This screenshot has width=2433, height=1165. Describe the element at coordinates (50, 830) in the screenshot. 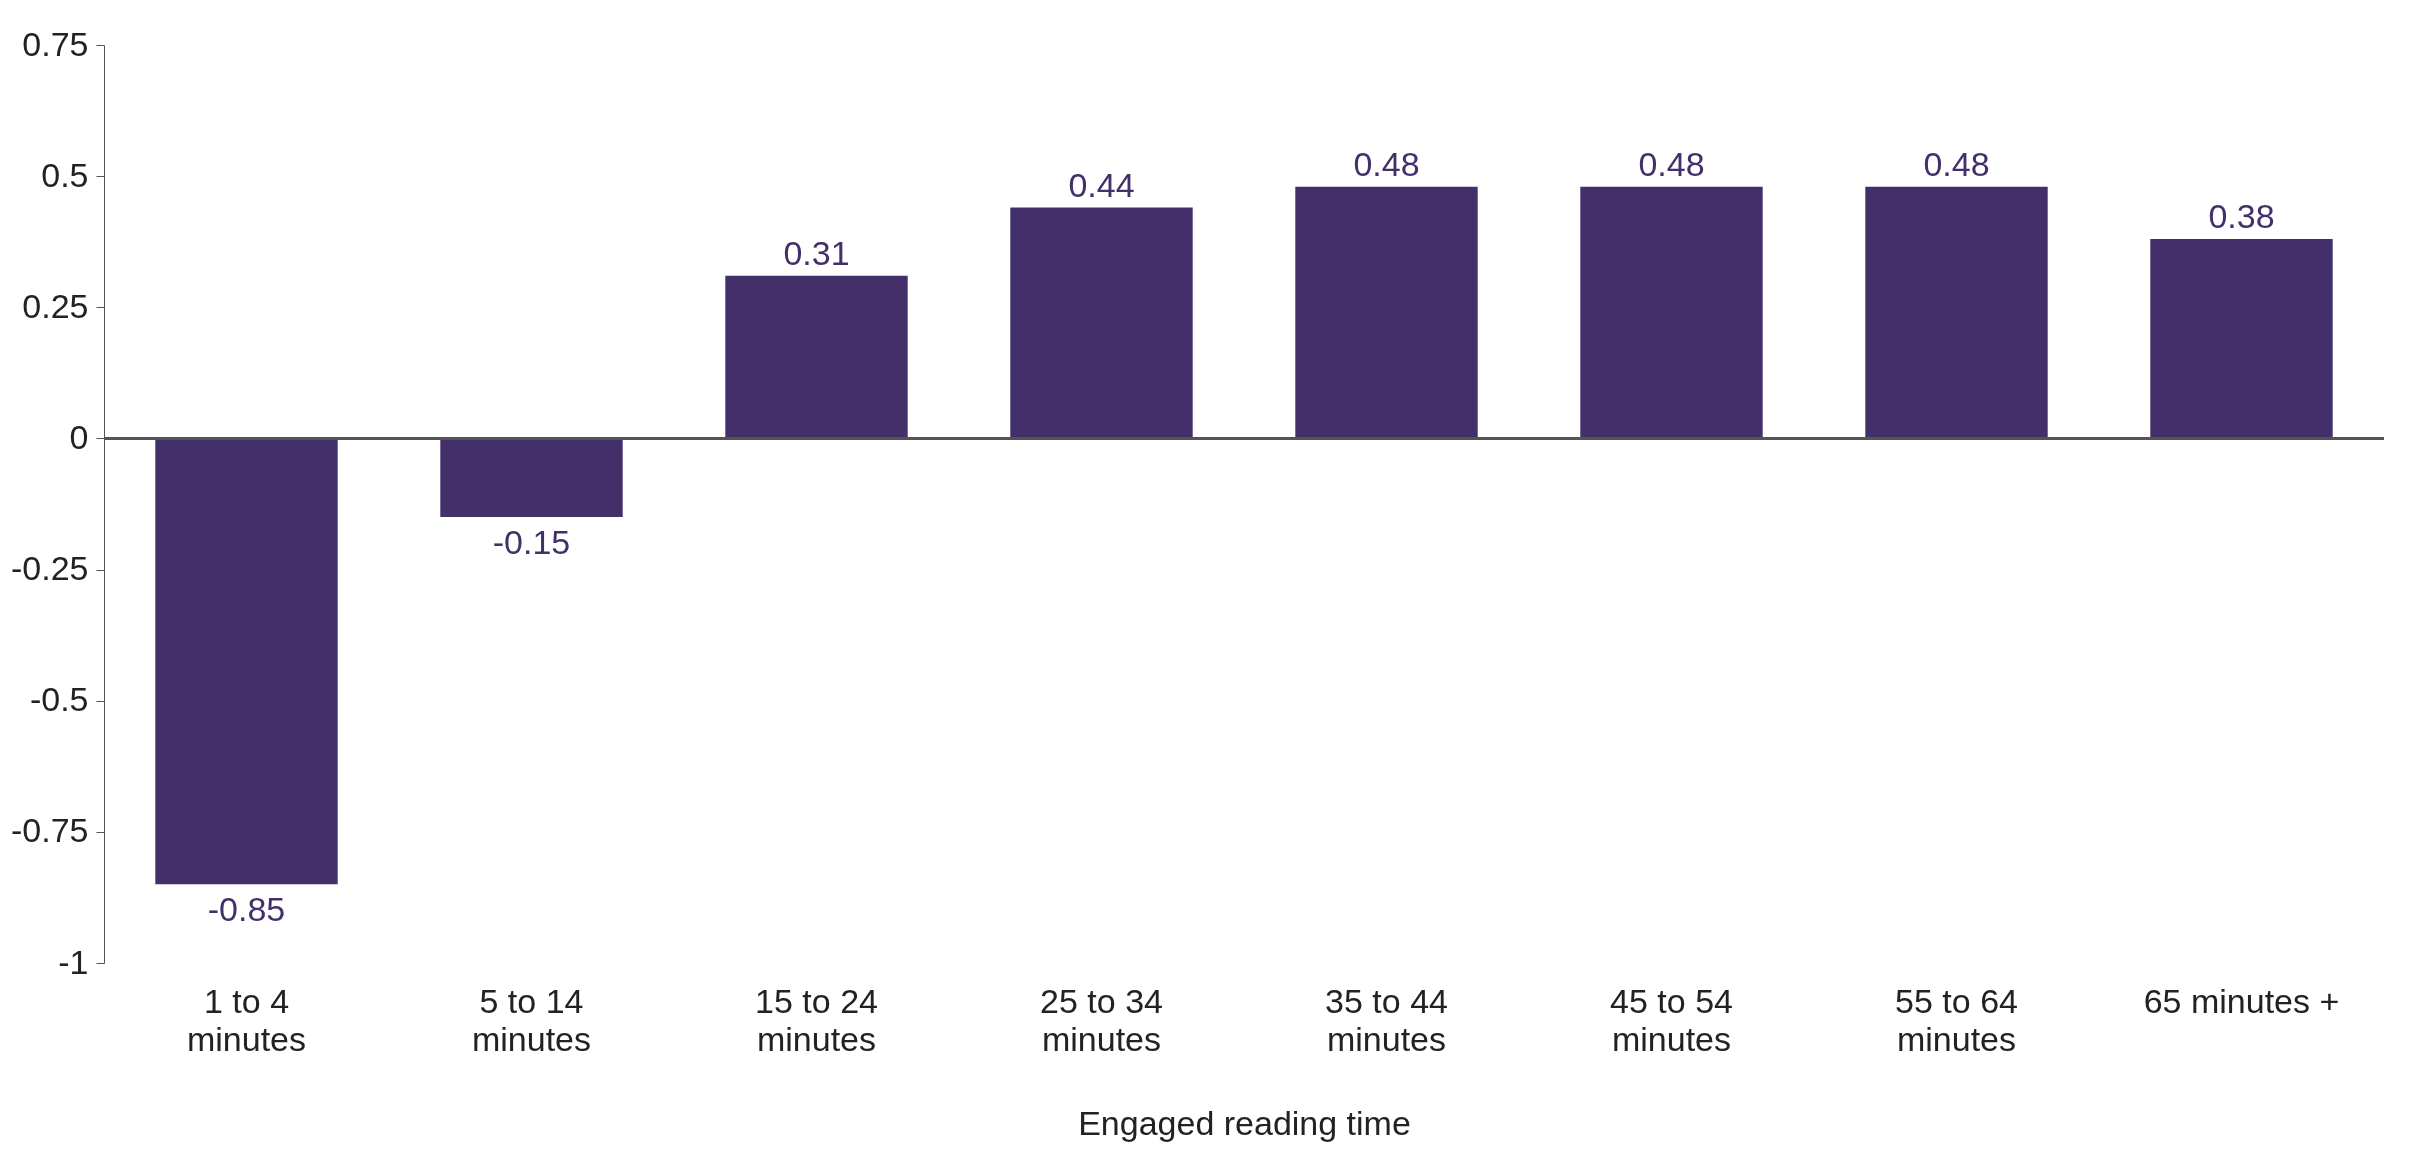

I see `y-tick-label: -0.75` at that location.